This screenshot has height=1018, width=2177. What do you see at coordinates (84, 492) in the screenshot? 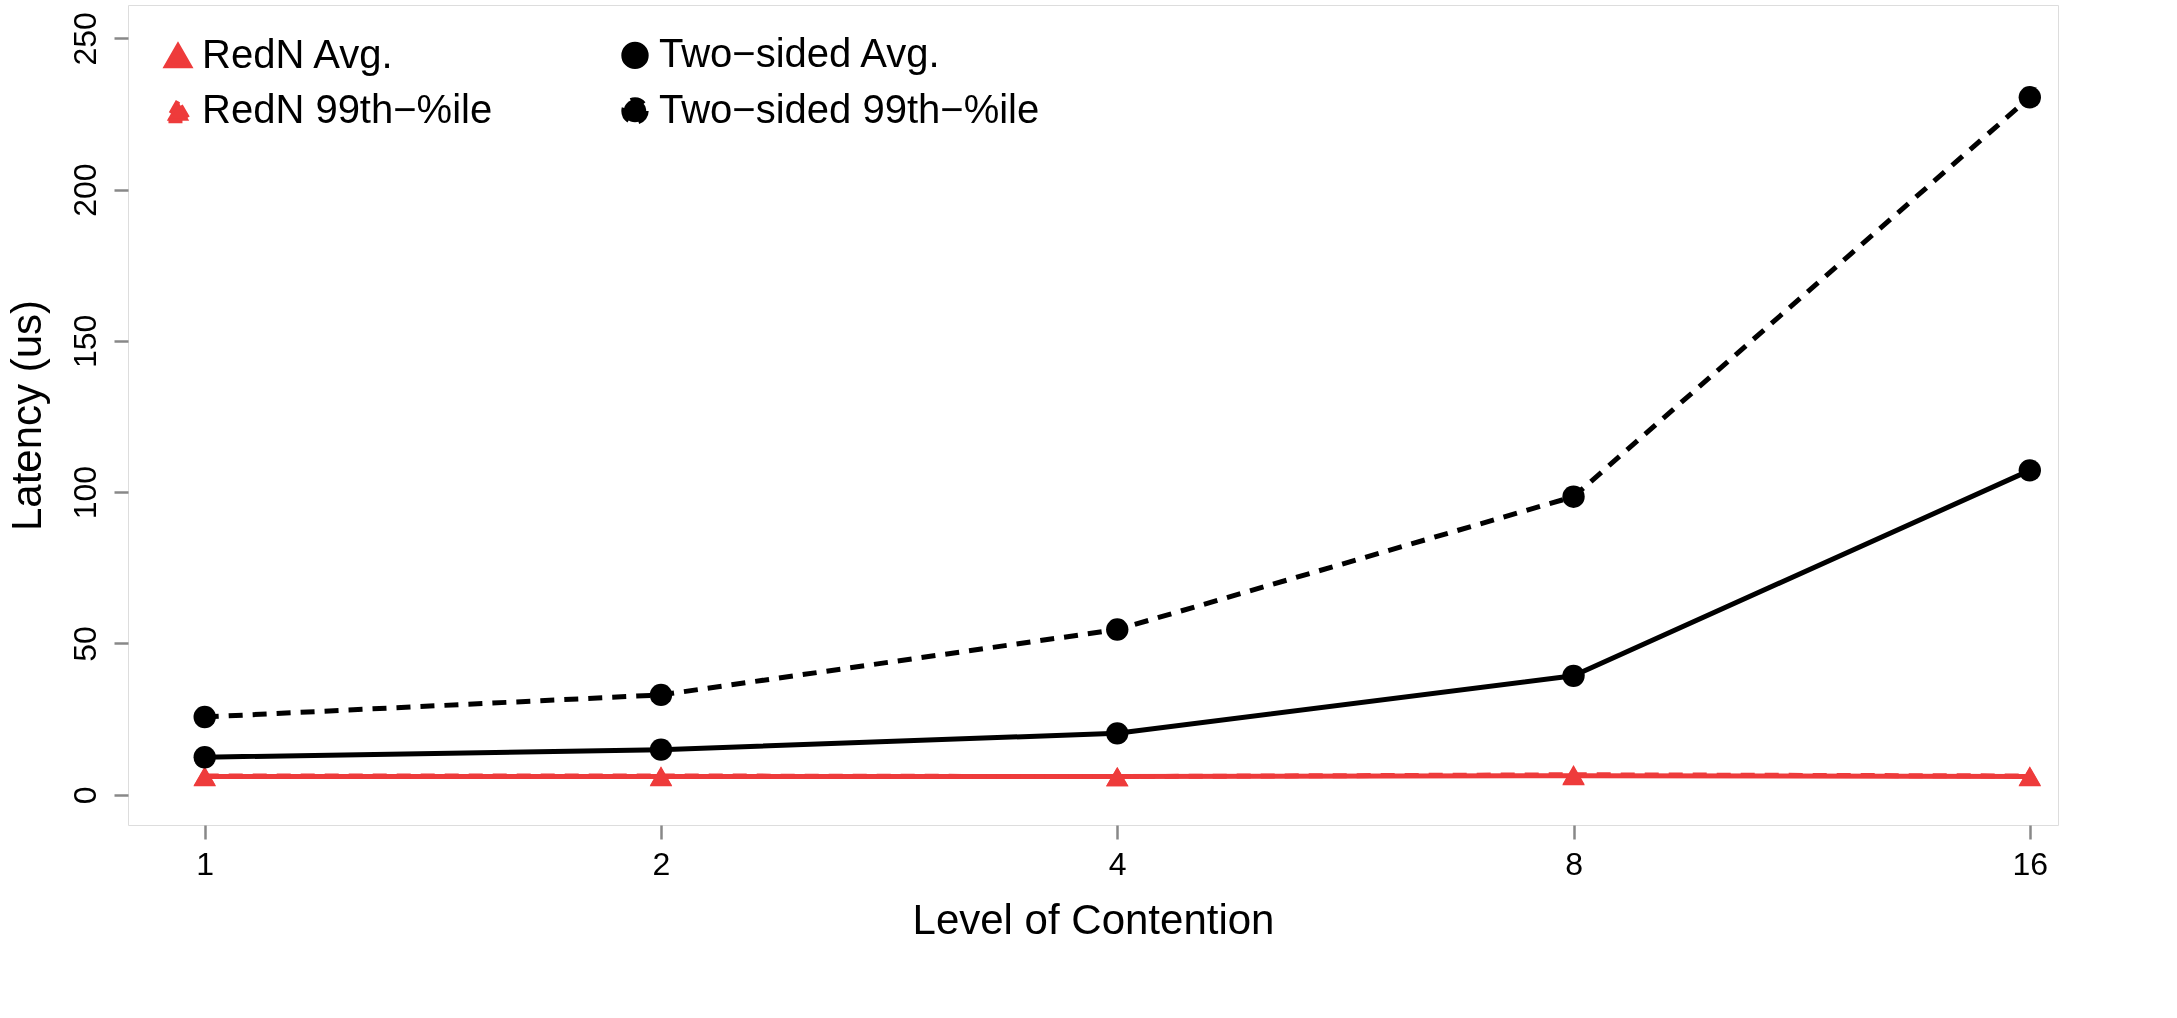
I see `y-tick-label: 100` at bounding box center [84, 492].